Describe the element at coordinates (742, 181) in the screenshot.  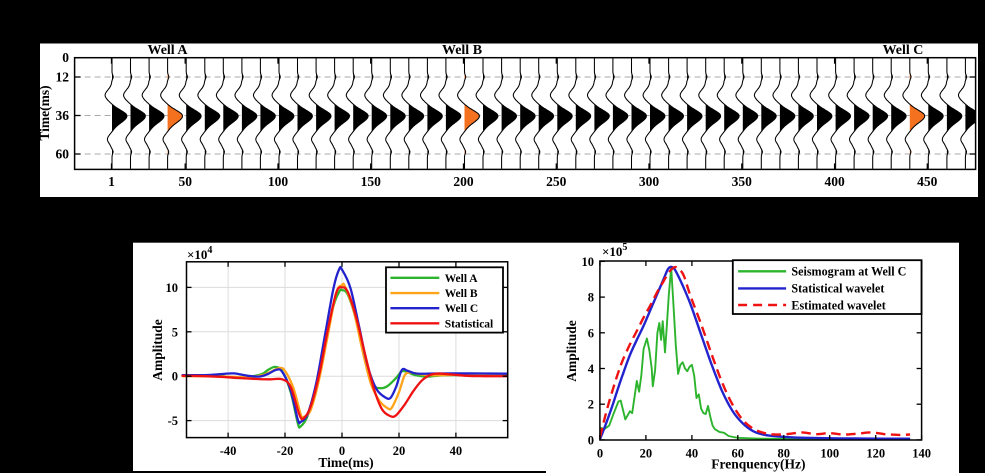
I see `svg-text: 350` at that location.